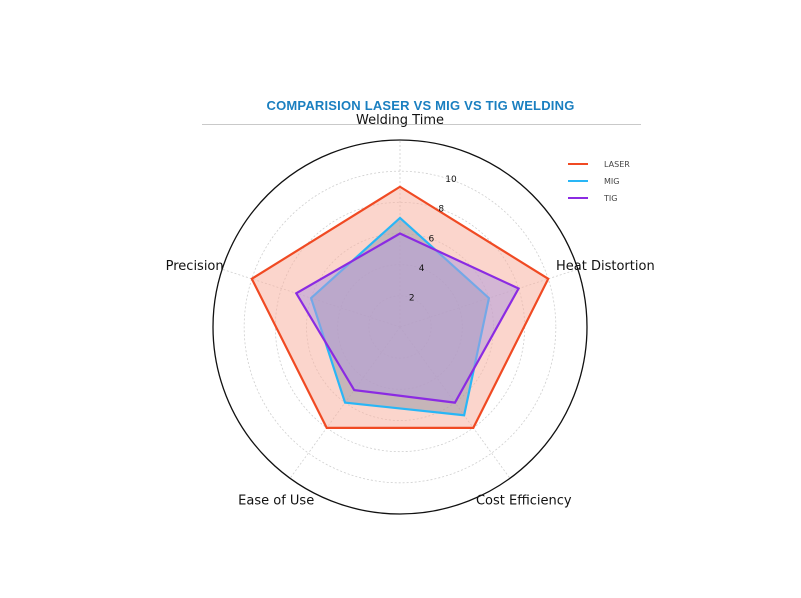 This screenshot has width=801, height=598. What do you see at coordinates (421, 124) in the screenshot?
I see `title-divider` at bounding box center [421, 124].